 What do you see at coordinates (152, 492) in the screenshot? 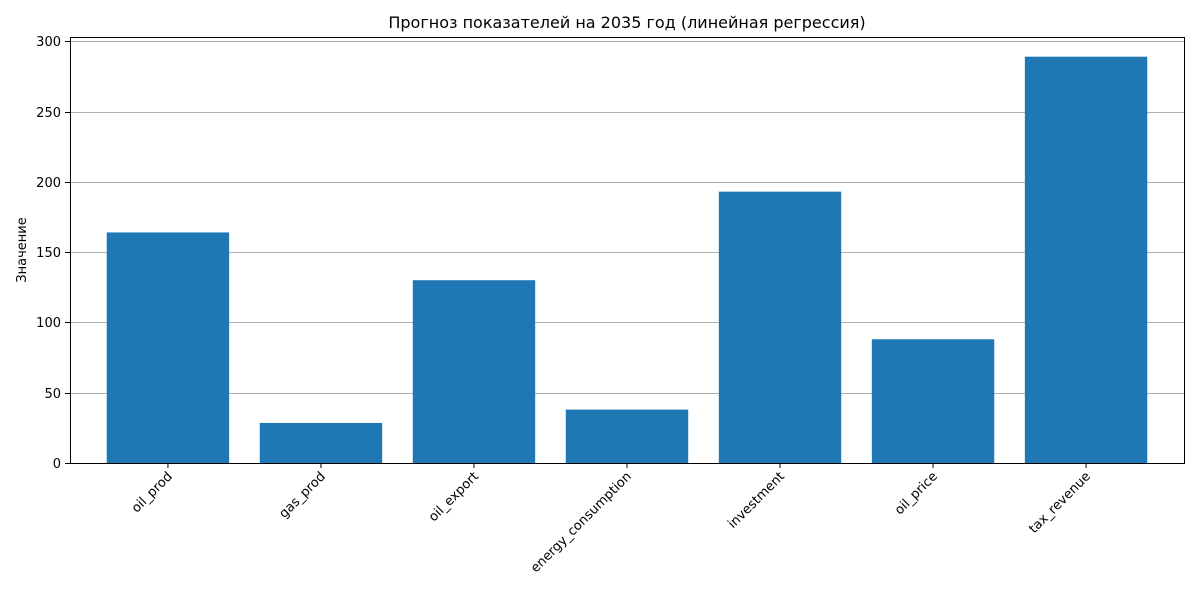
I see `x-tick-label-oil_prod: oil_prod` at bounding box center [152, 492].